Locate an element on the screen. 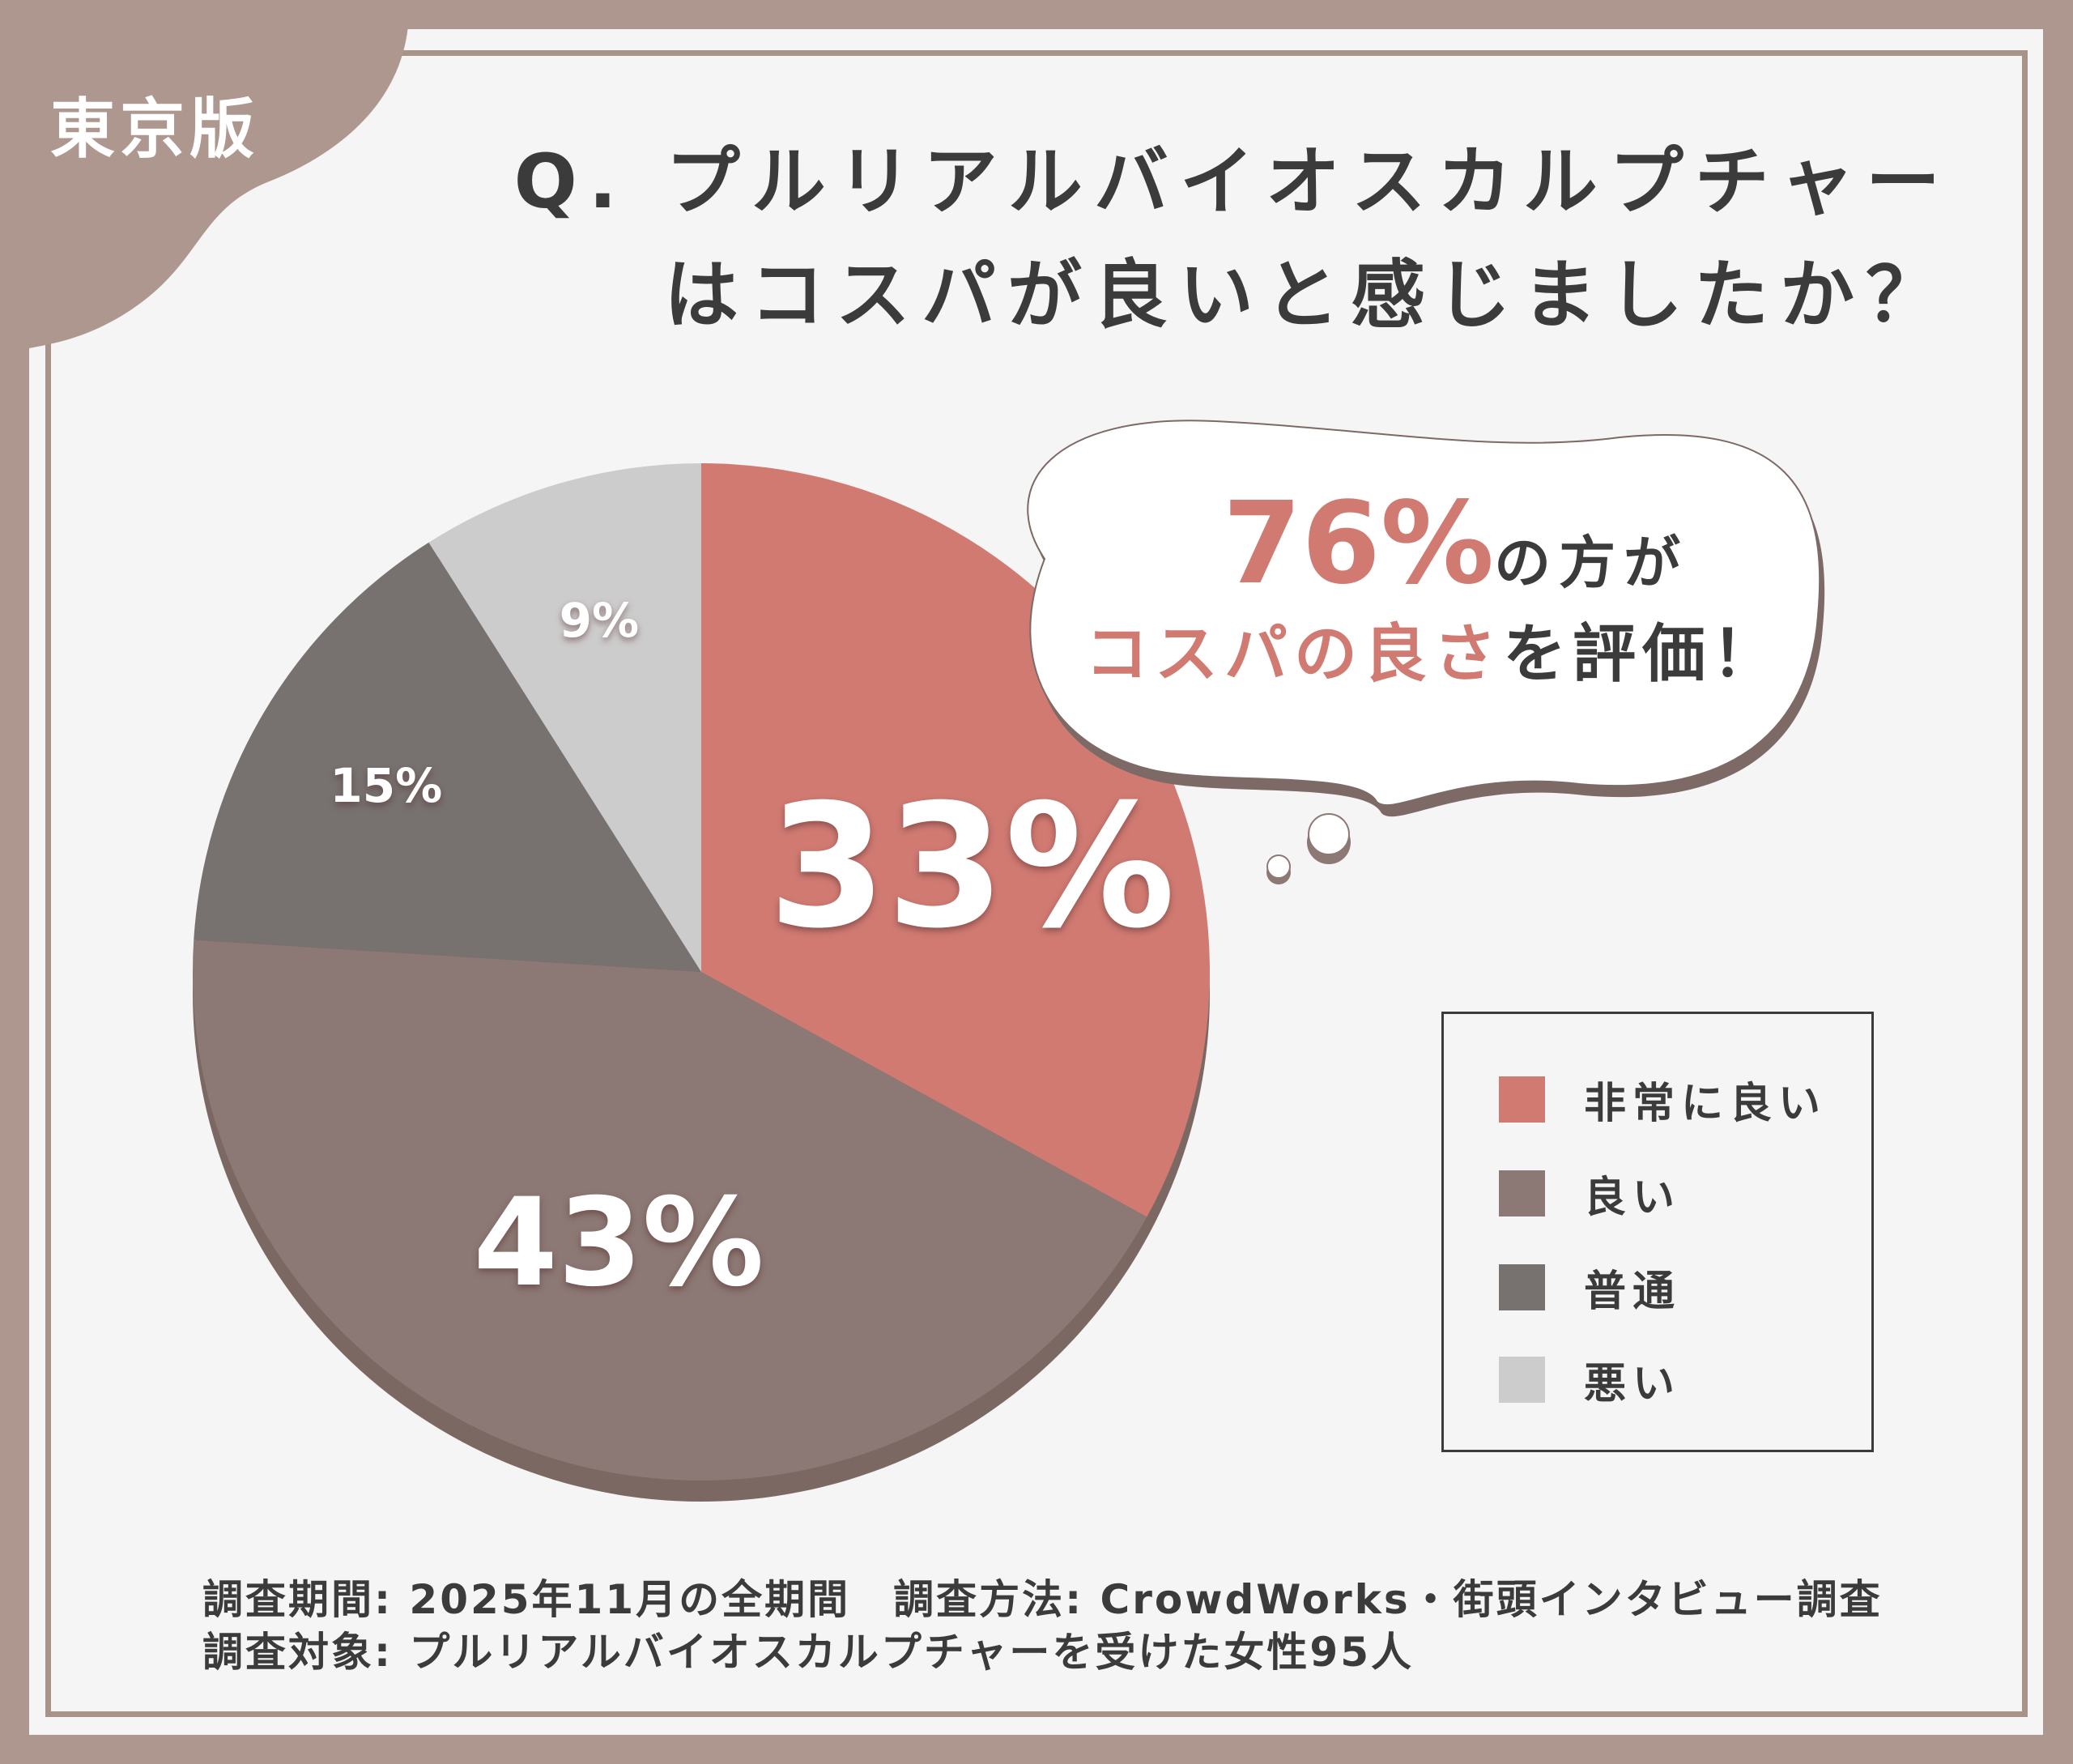 The height and width of the screenshot is (1764, 2073). legend-item: 悪い is located at coordinates (1590, 1379).